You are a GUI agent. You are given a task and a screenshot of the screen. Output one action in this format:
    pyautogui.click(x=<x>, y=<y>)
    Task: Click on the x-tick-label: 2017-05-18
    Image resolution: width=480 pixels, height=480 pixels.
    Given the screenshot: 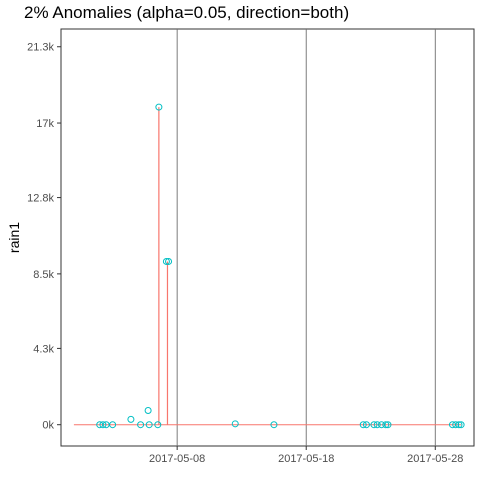 What is the action you would take?
    pyautogui.click(x=306, y=459)
    